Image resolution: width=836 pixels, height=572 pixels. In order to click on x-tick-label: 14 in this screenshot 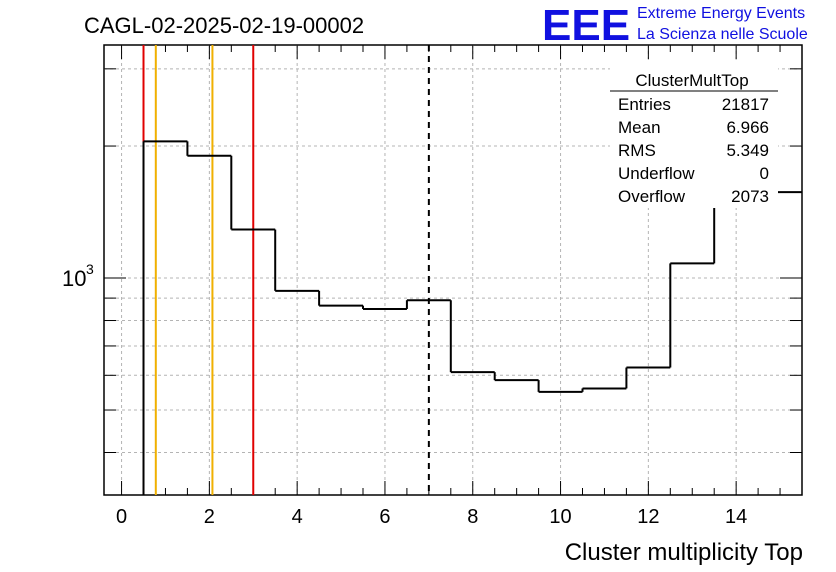, I will do `click(736, 517)`.